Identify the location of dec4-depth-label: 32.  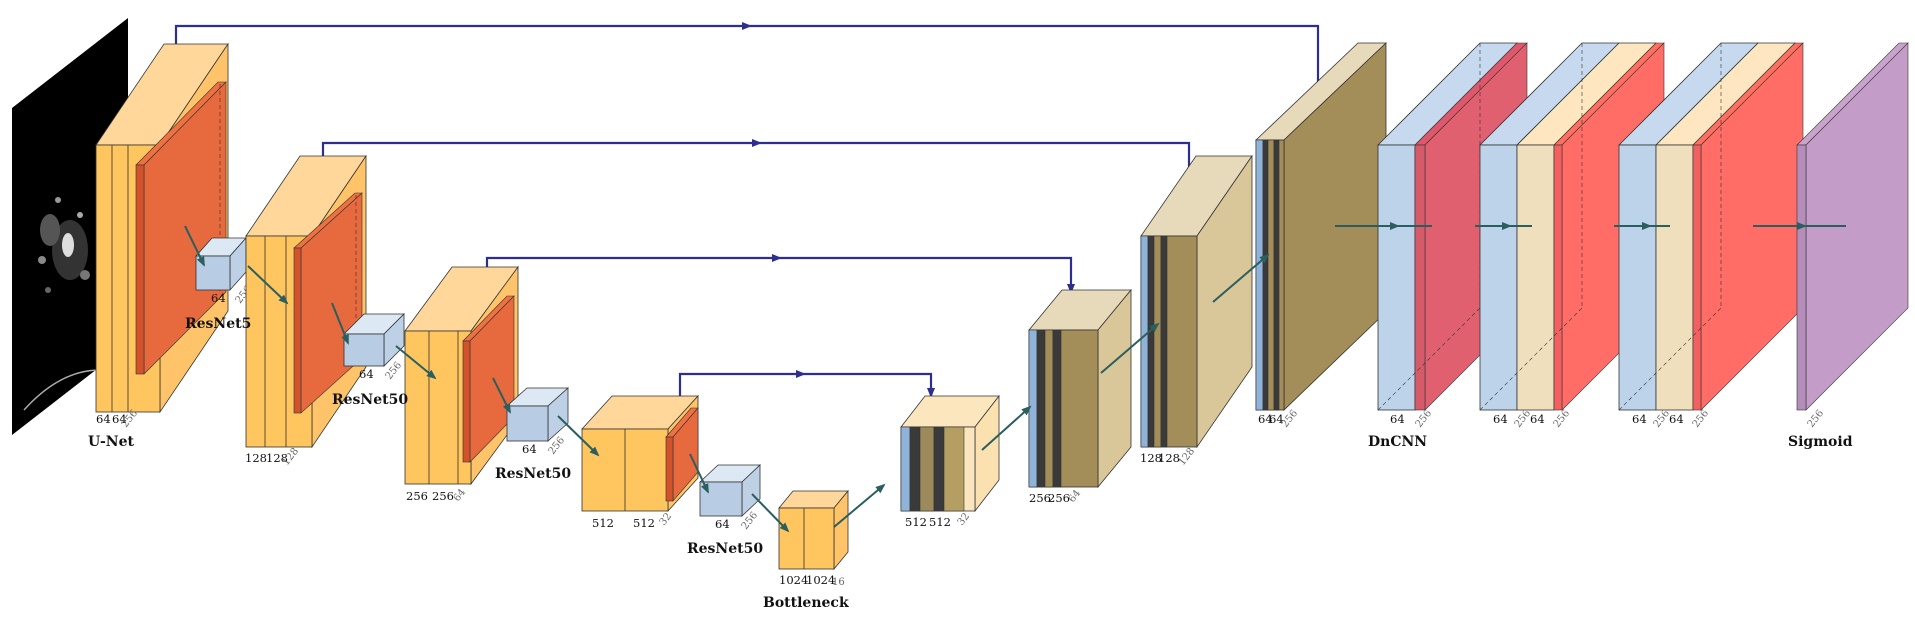
(964, 519).